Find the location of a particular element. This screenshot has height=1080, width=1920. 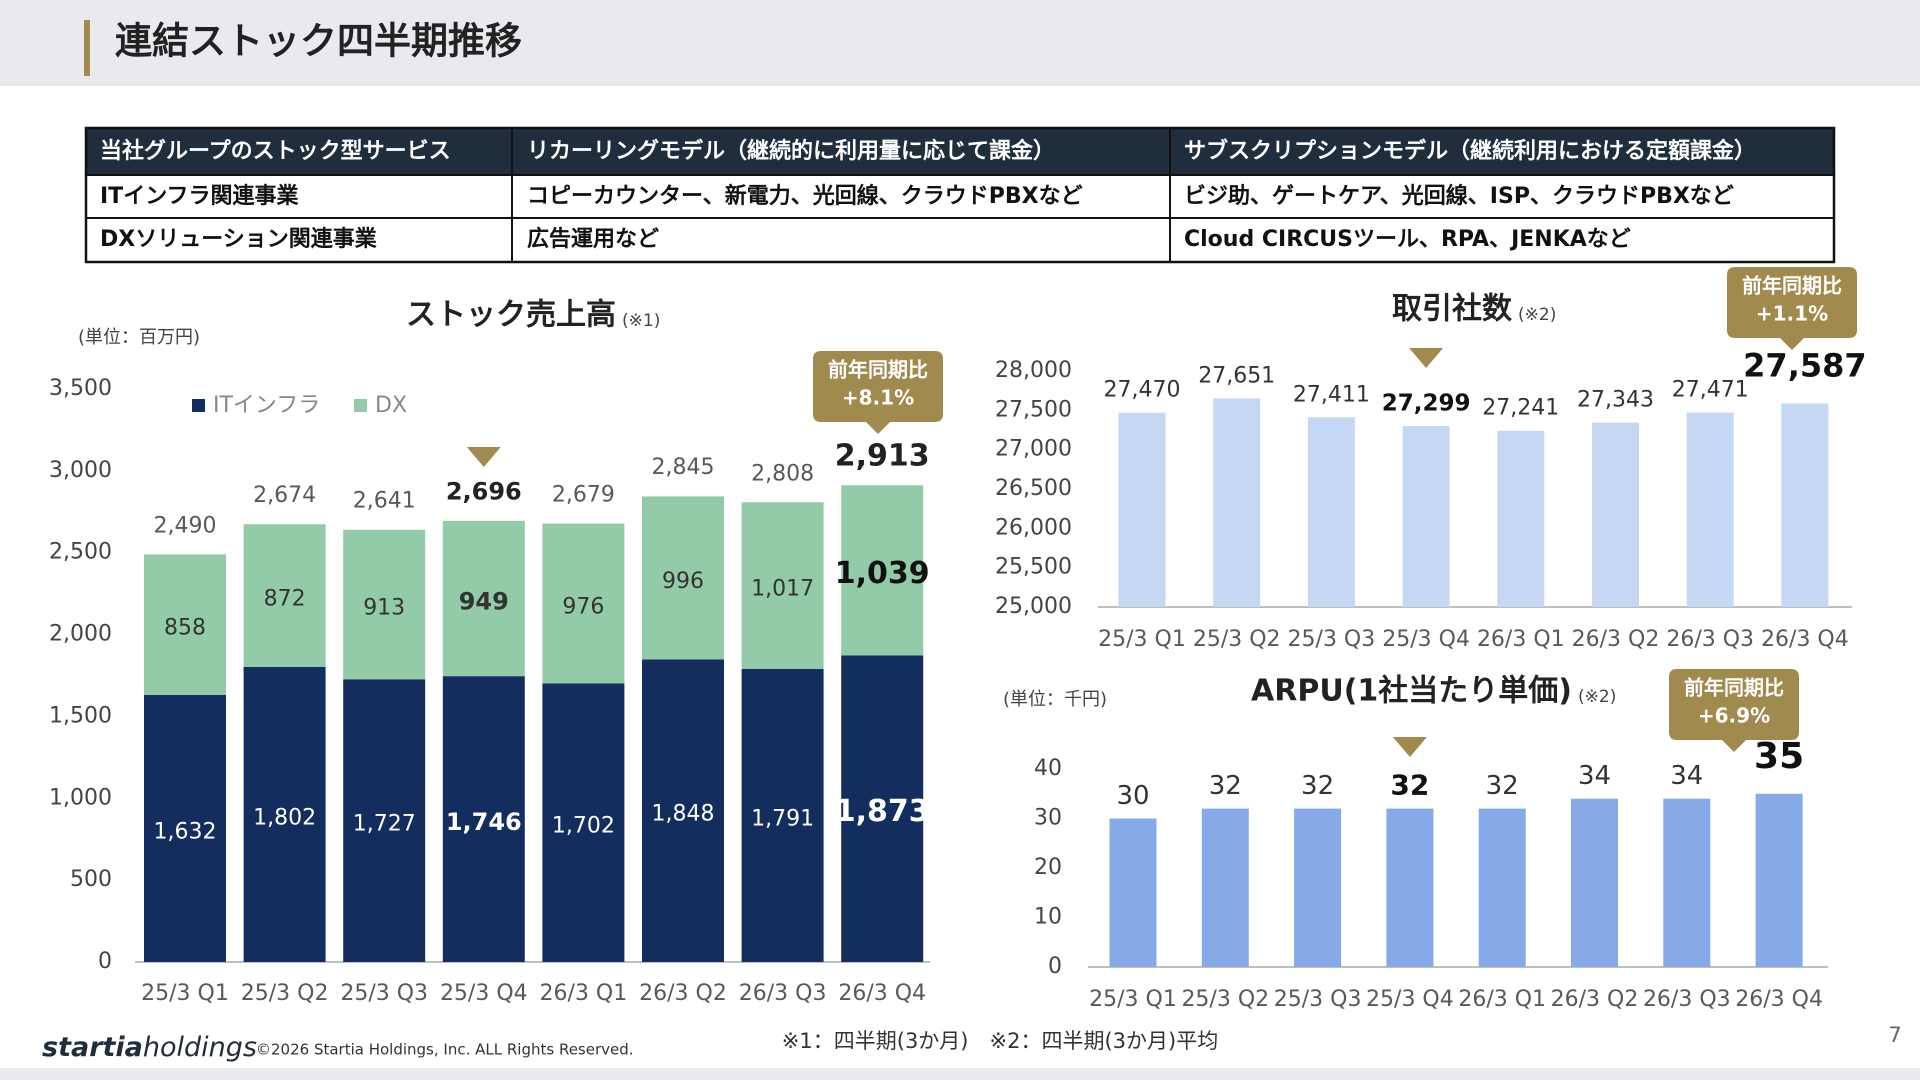

logo-sub: holdings is located at coordinates (200, 1047).